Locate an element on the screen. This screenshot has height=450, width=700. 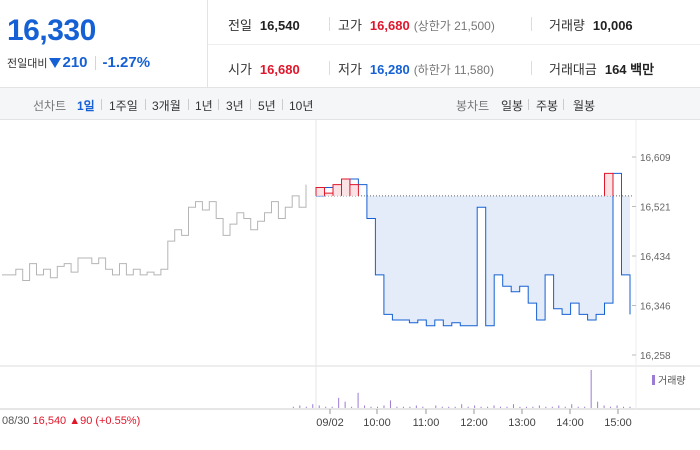
stat-label: 고가 is located at coordinates (350, 25).